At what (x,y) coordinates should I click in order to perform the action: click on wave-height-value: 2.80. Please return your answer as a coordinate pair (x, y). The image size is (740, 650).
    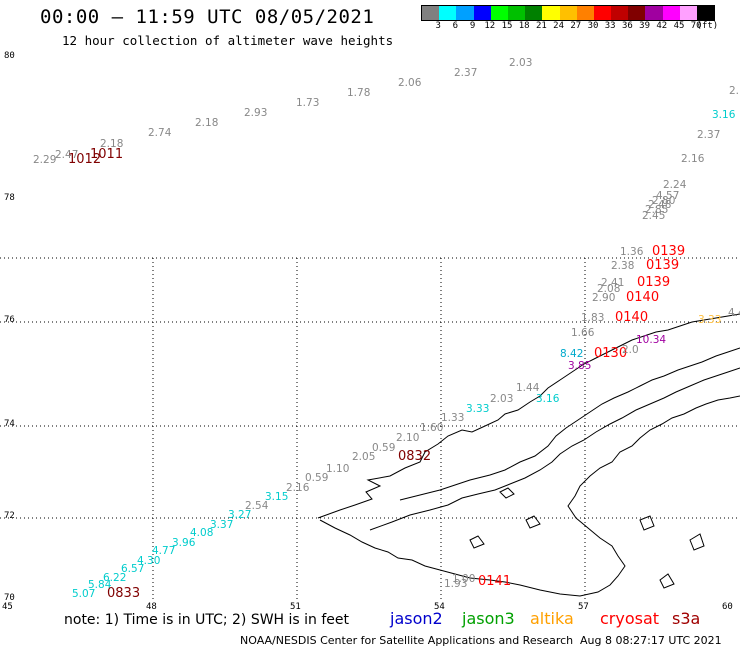
    Looking at the image, I should click on (663, 201).